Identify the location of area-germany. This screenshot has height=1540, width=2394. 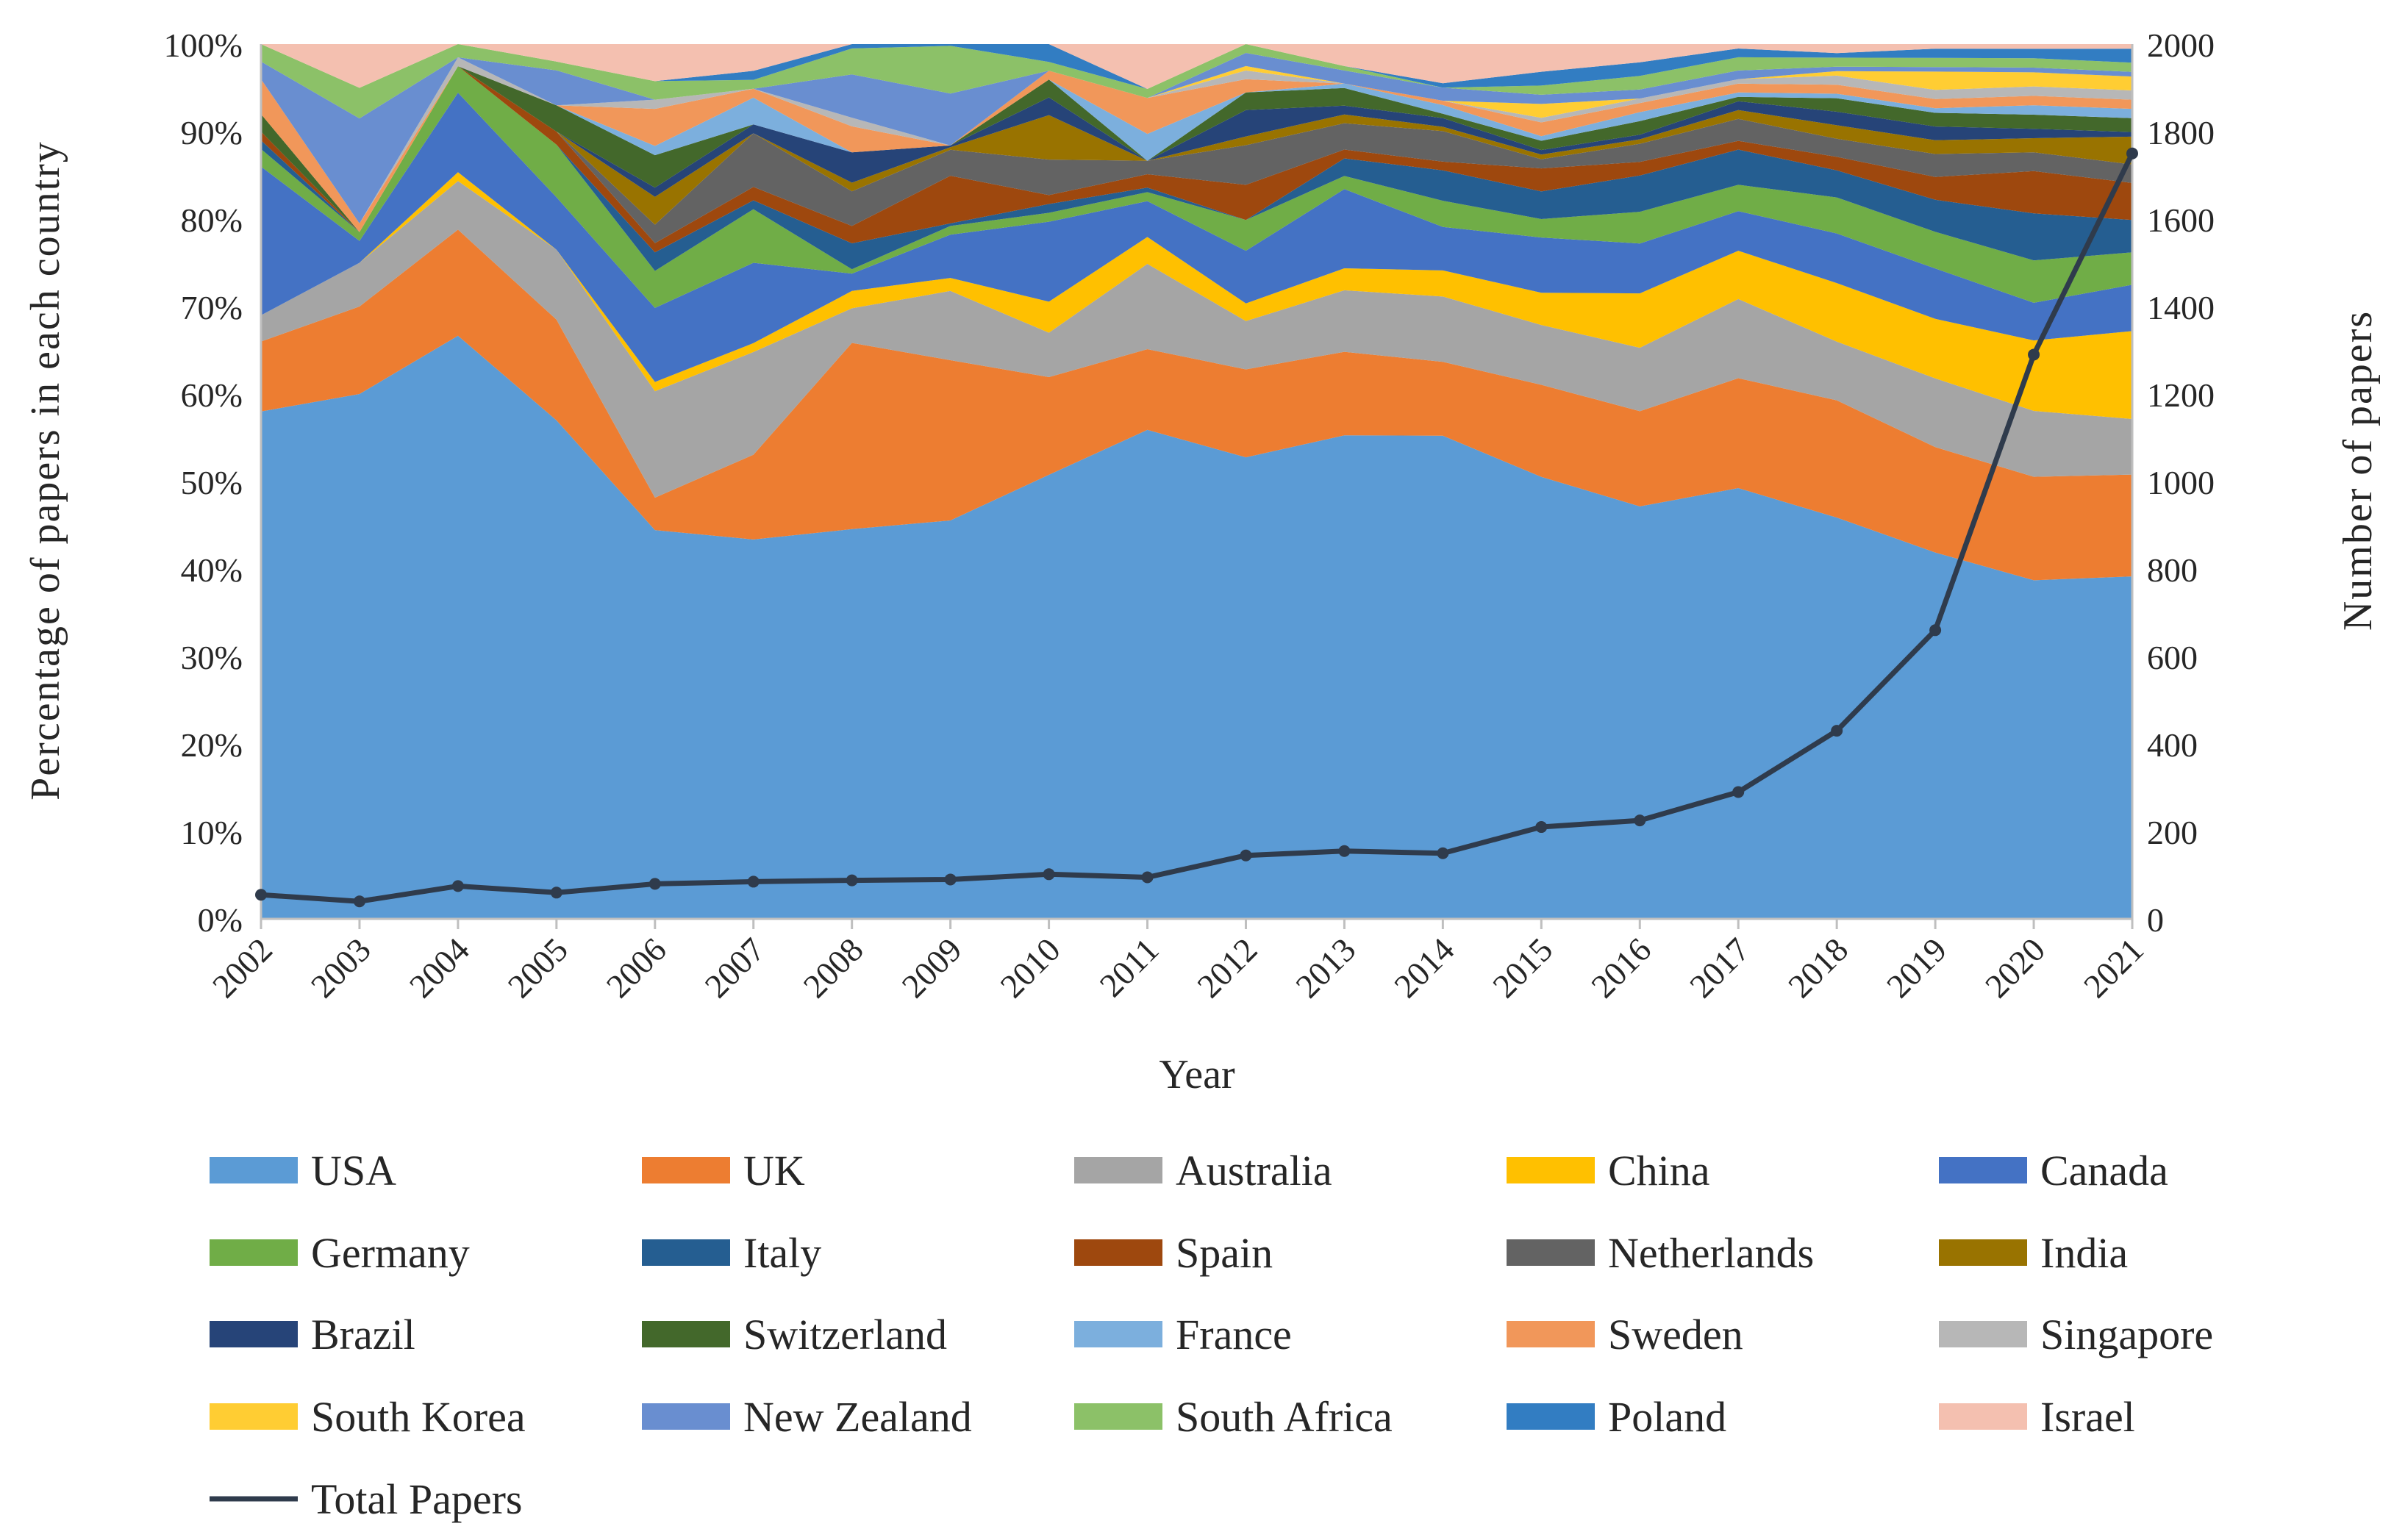
(1196, 187).